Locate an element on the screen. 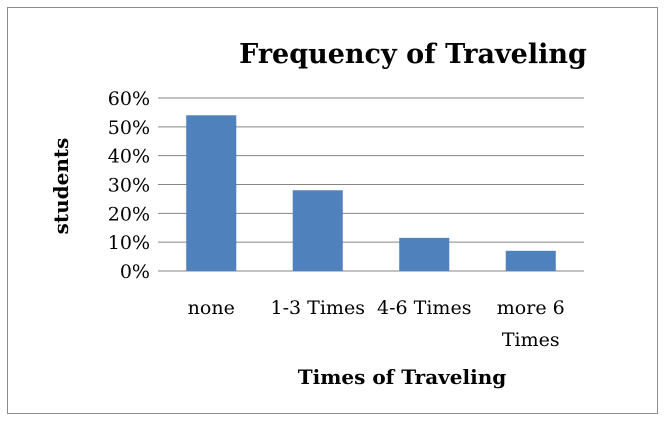 The height and width of the screenshot is (421, 665). x-axis-title: Times of Traveling is located at coordinates (402, 377).